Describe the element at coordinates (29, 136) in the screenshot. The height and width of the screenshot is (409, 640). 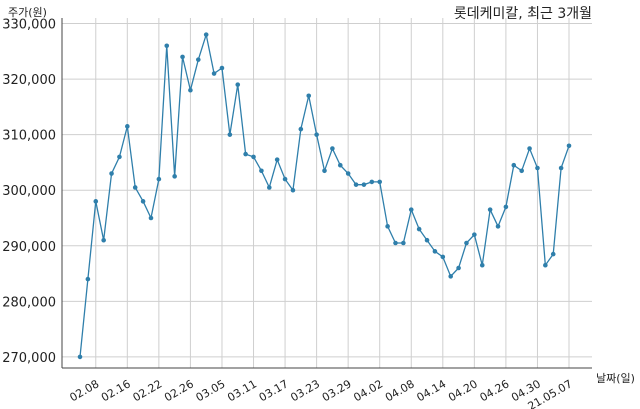
I see `y-tick-label: 310,000` at that location.